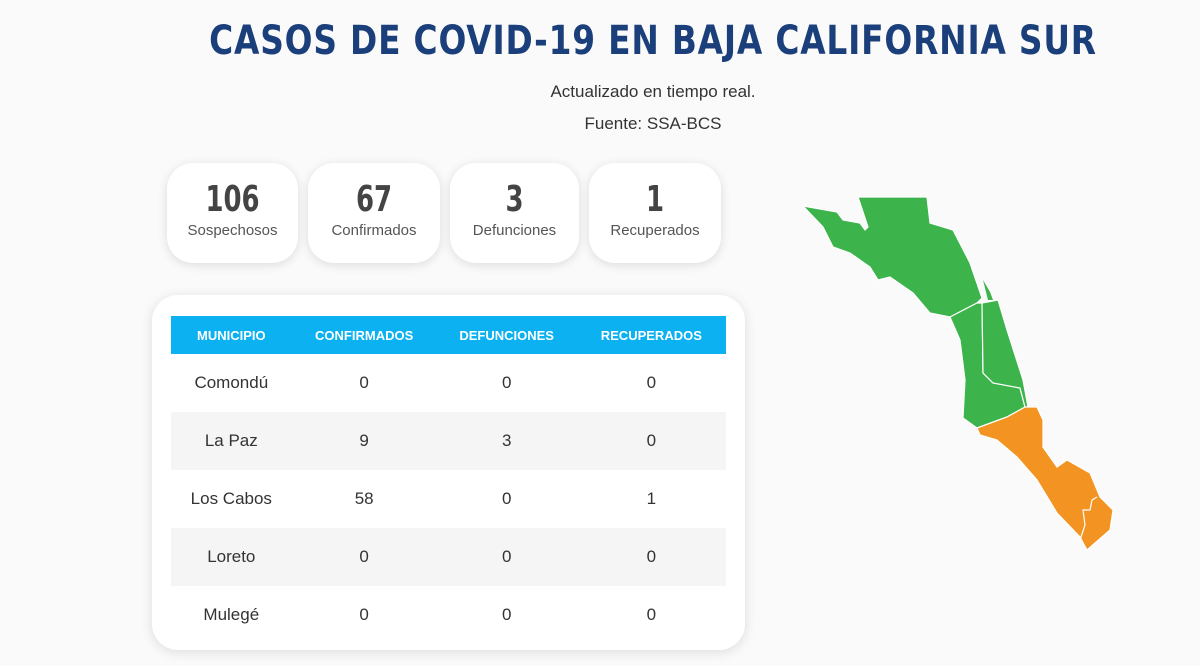 Image resolution: width=1200 pixels, height=666 pixels. What do you see at coordinates (506, 335) in the screenshot?
I see `col-defunciones: DEFUNCIONES` at bounding box center [506, 335].